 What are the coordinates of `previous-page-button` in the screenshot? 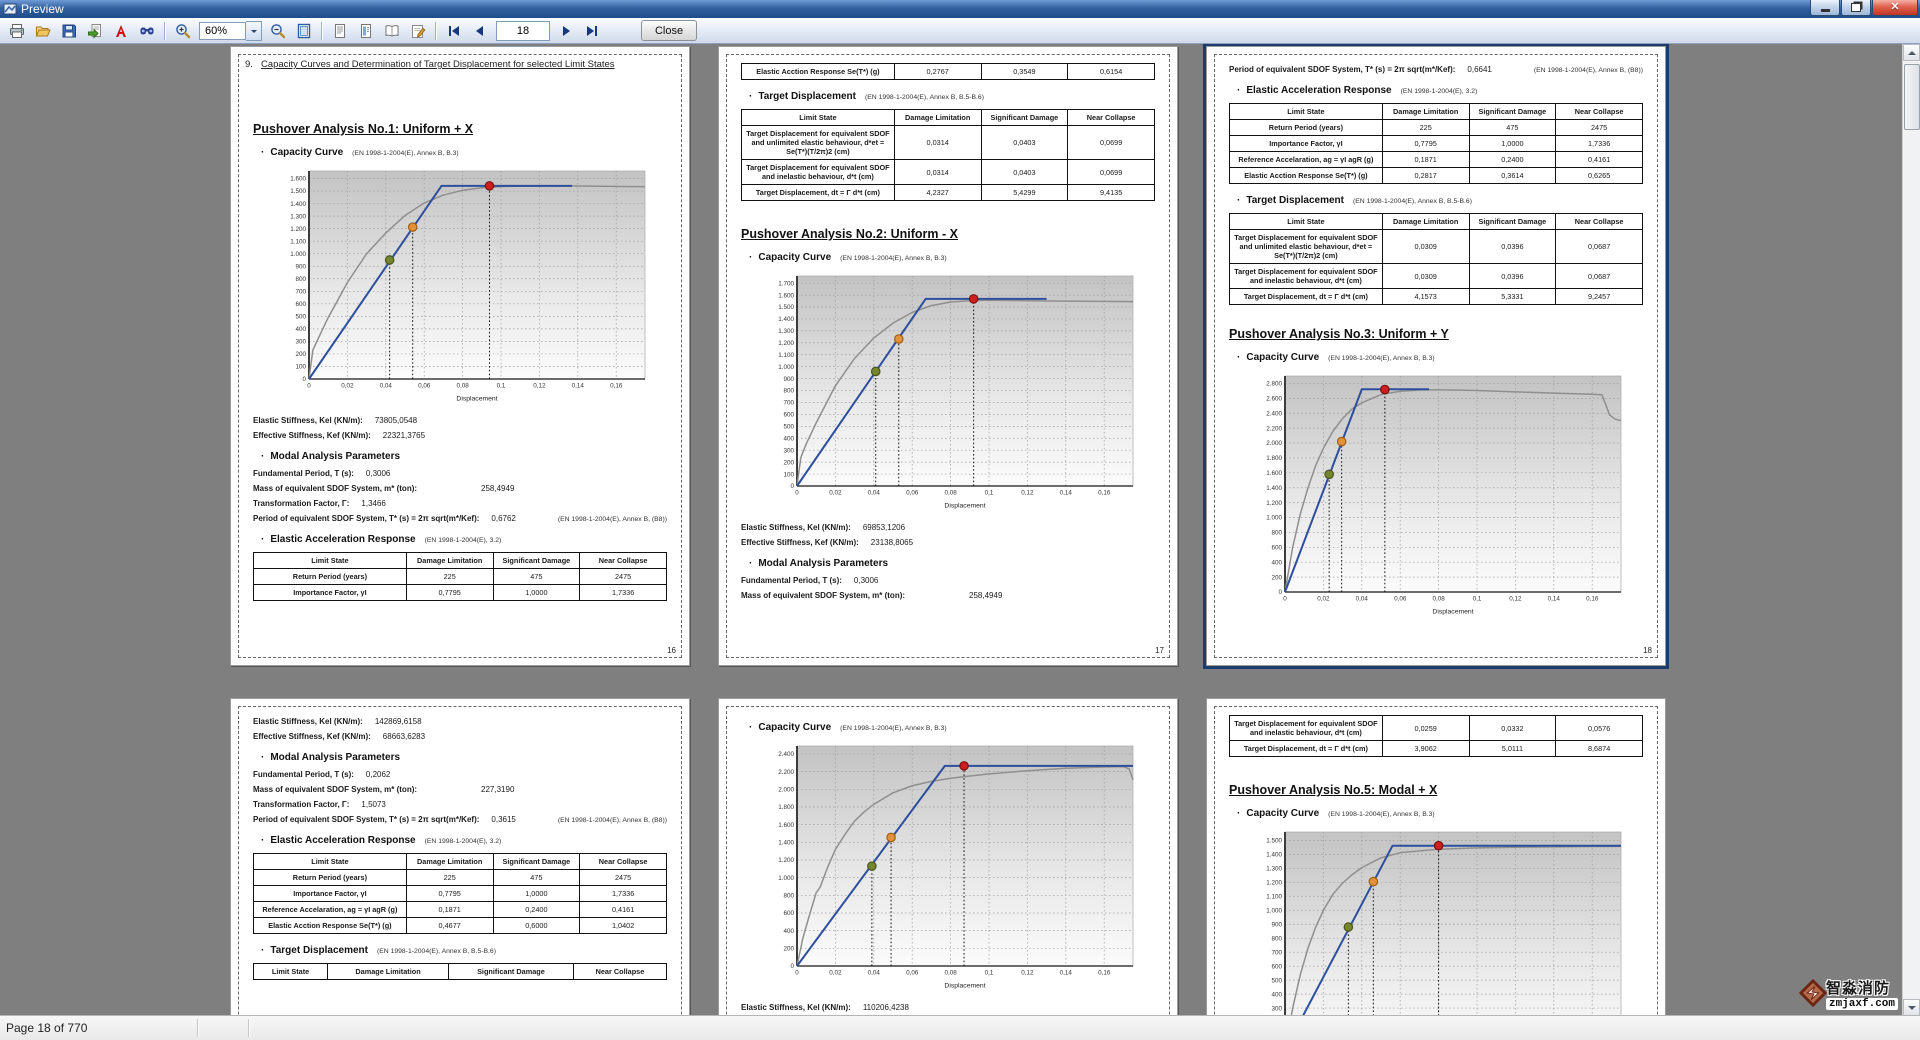 It's located at (480, 31).